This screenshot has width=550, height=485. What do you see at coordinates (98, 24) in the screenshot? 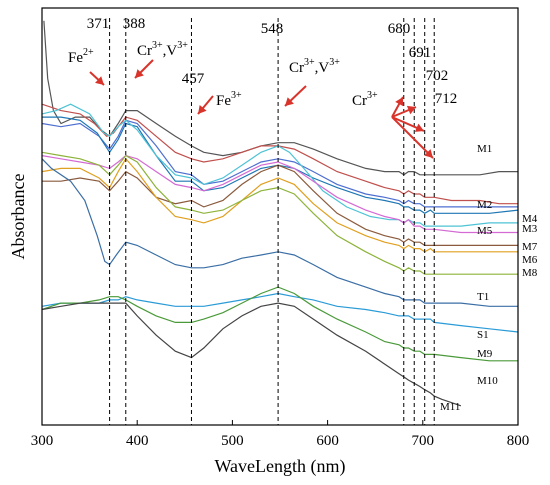
I see `peak-label-371: 371` at bounding box center [98, 24].